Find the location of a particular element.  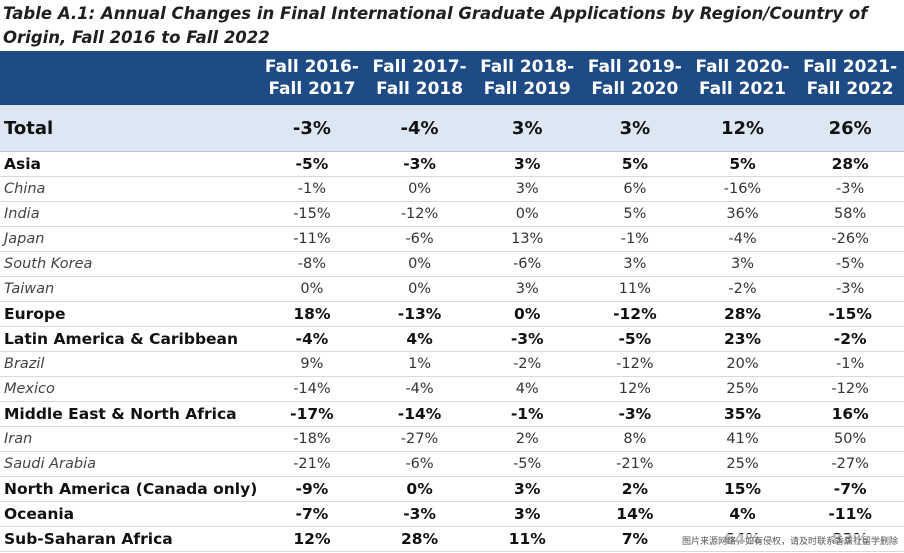

column-header: Fall 2018- Fall 2019 is located at coordinates (527, 78).